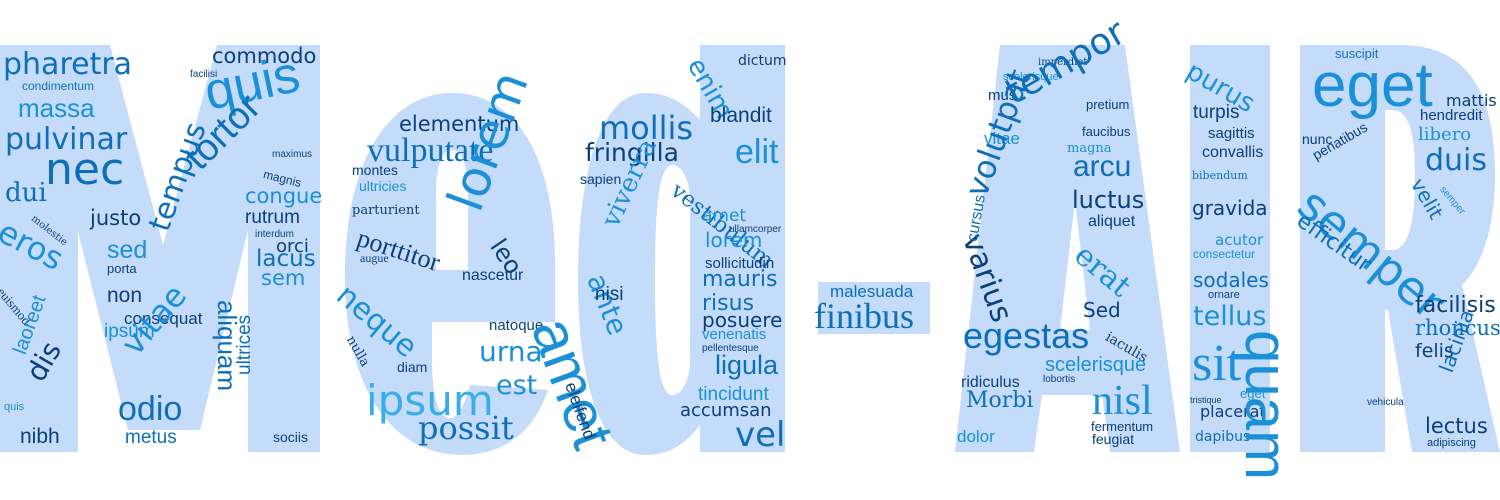  What do you see at coordinates (459, 124) in the screenshot?
I see `word-elementum: elementum` at bounding box center [459, 124].